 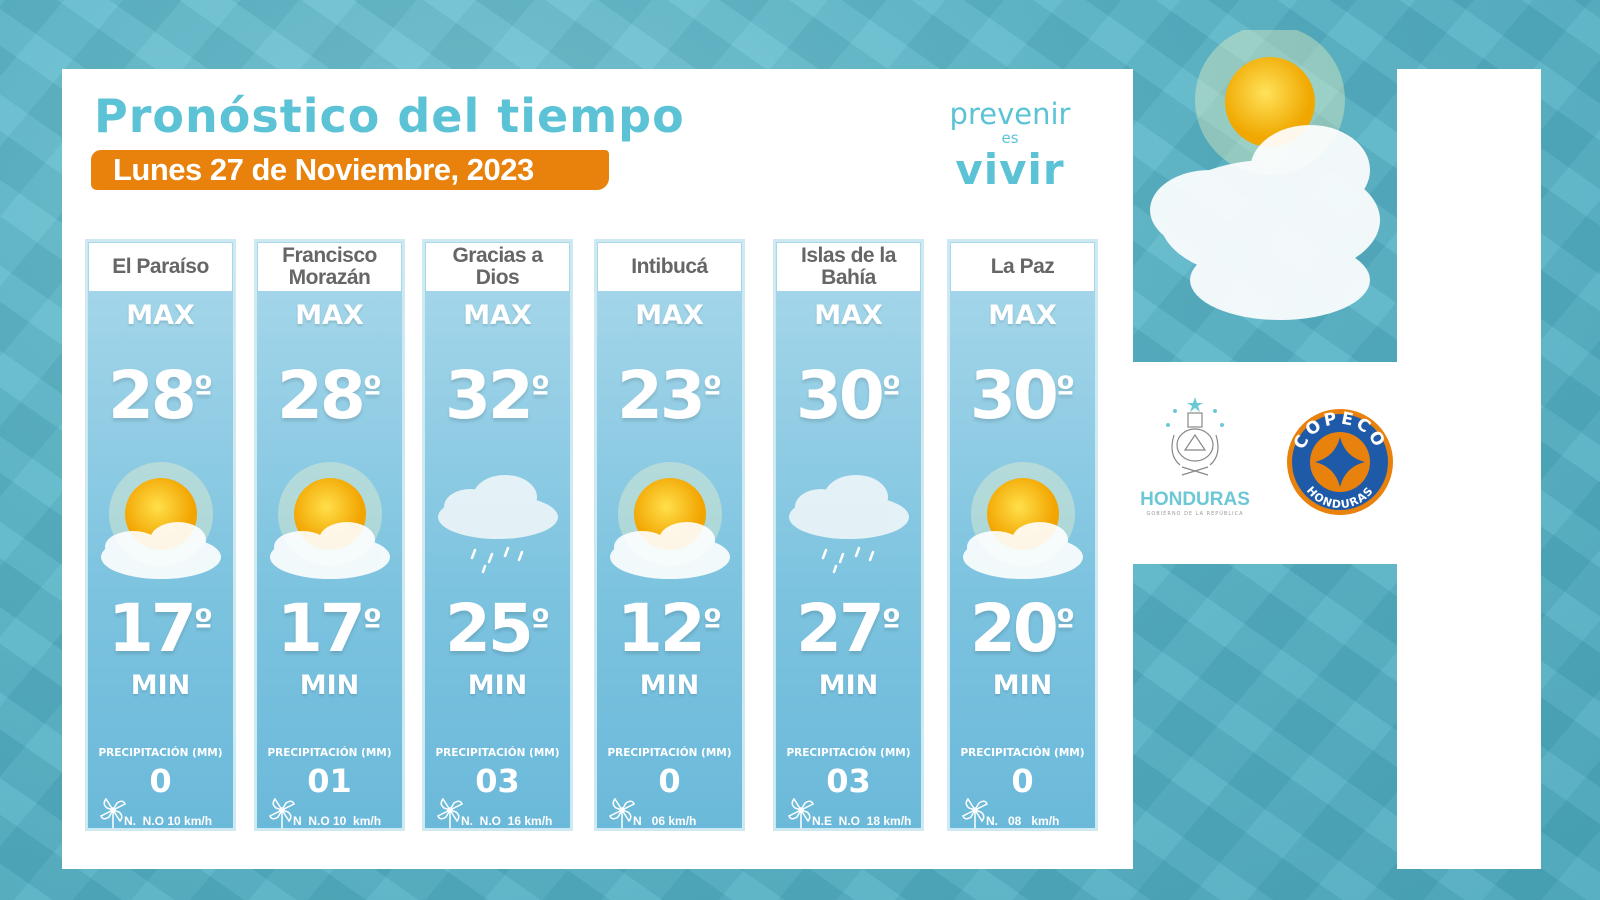 I want to click on precipitation-value: 01, so click(x=329, y=781).